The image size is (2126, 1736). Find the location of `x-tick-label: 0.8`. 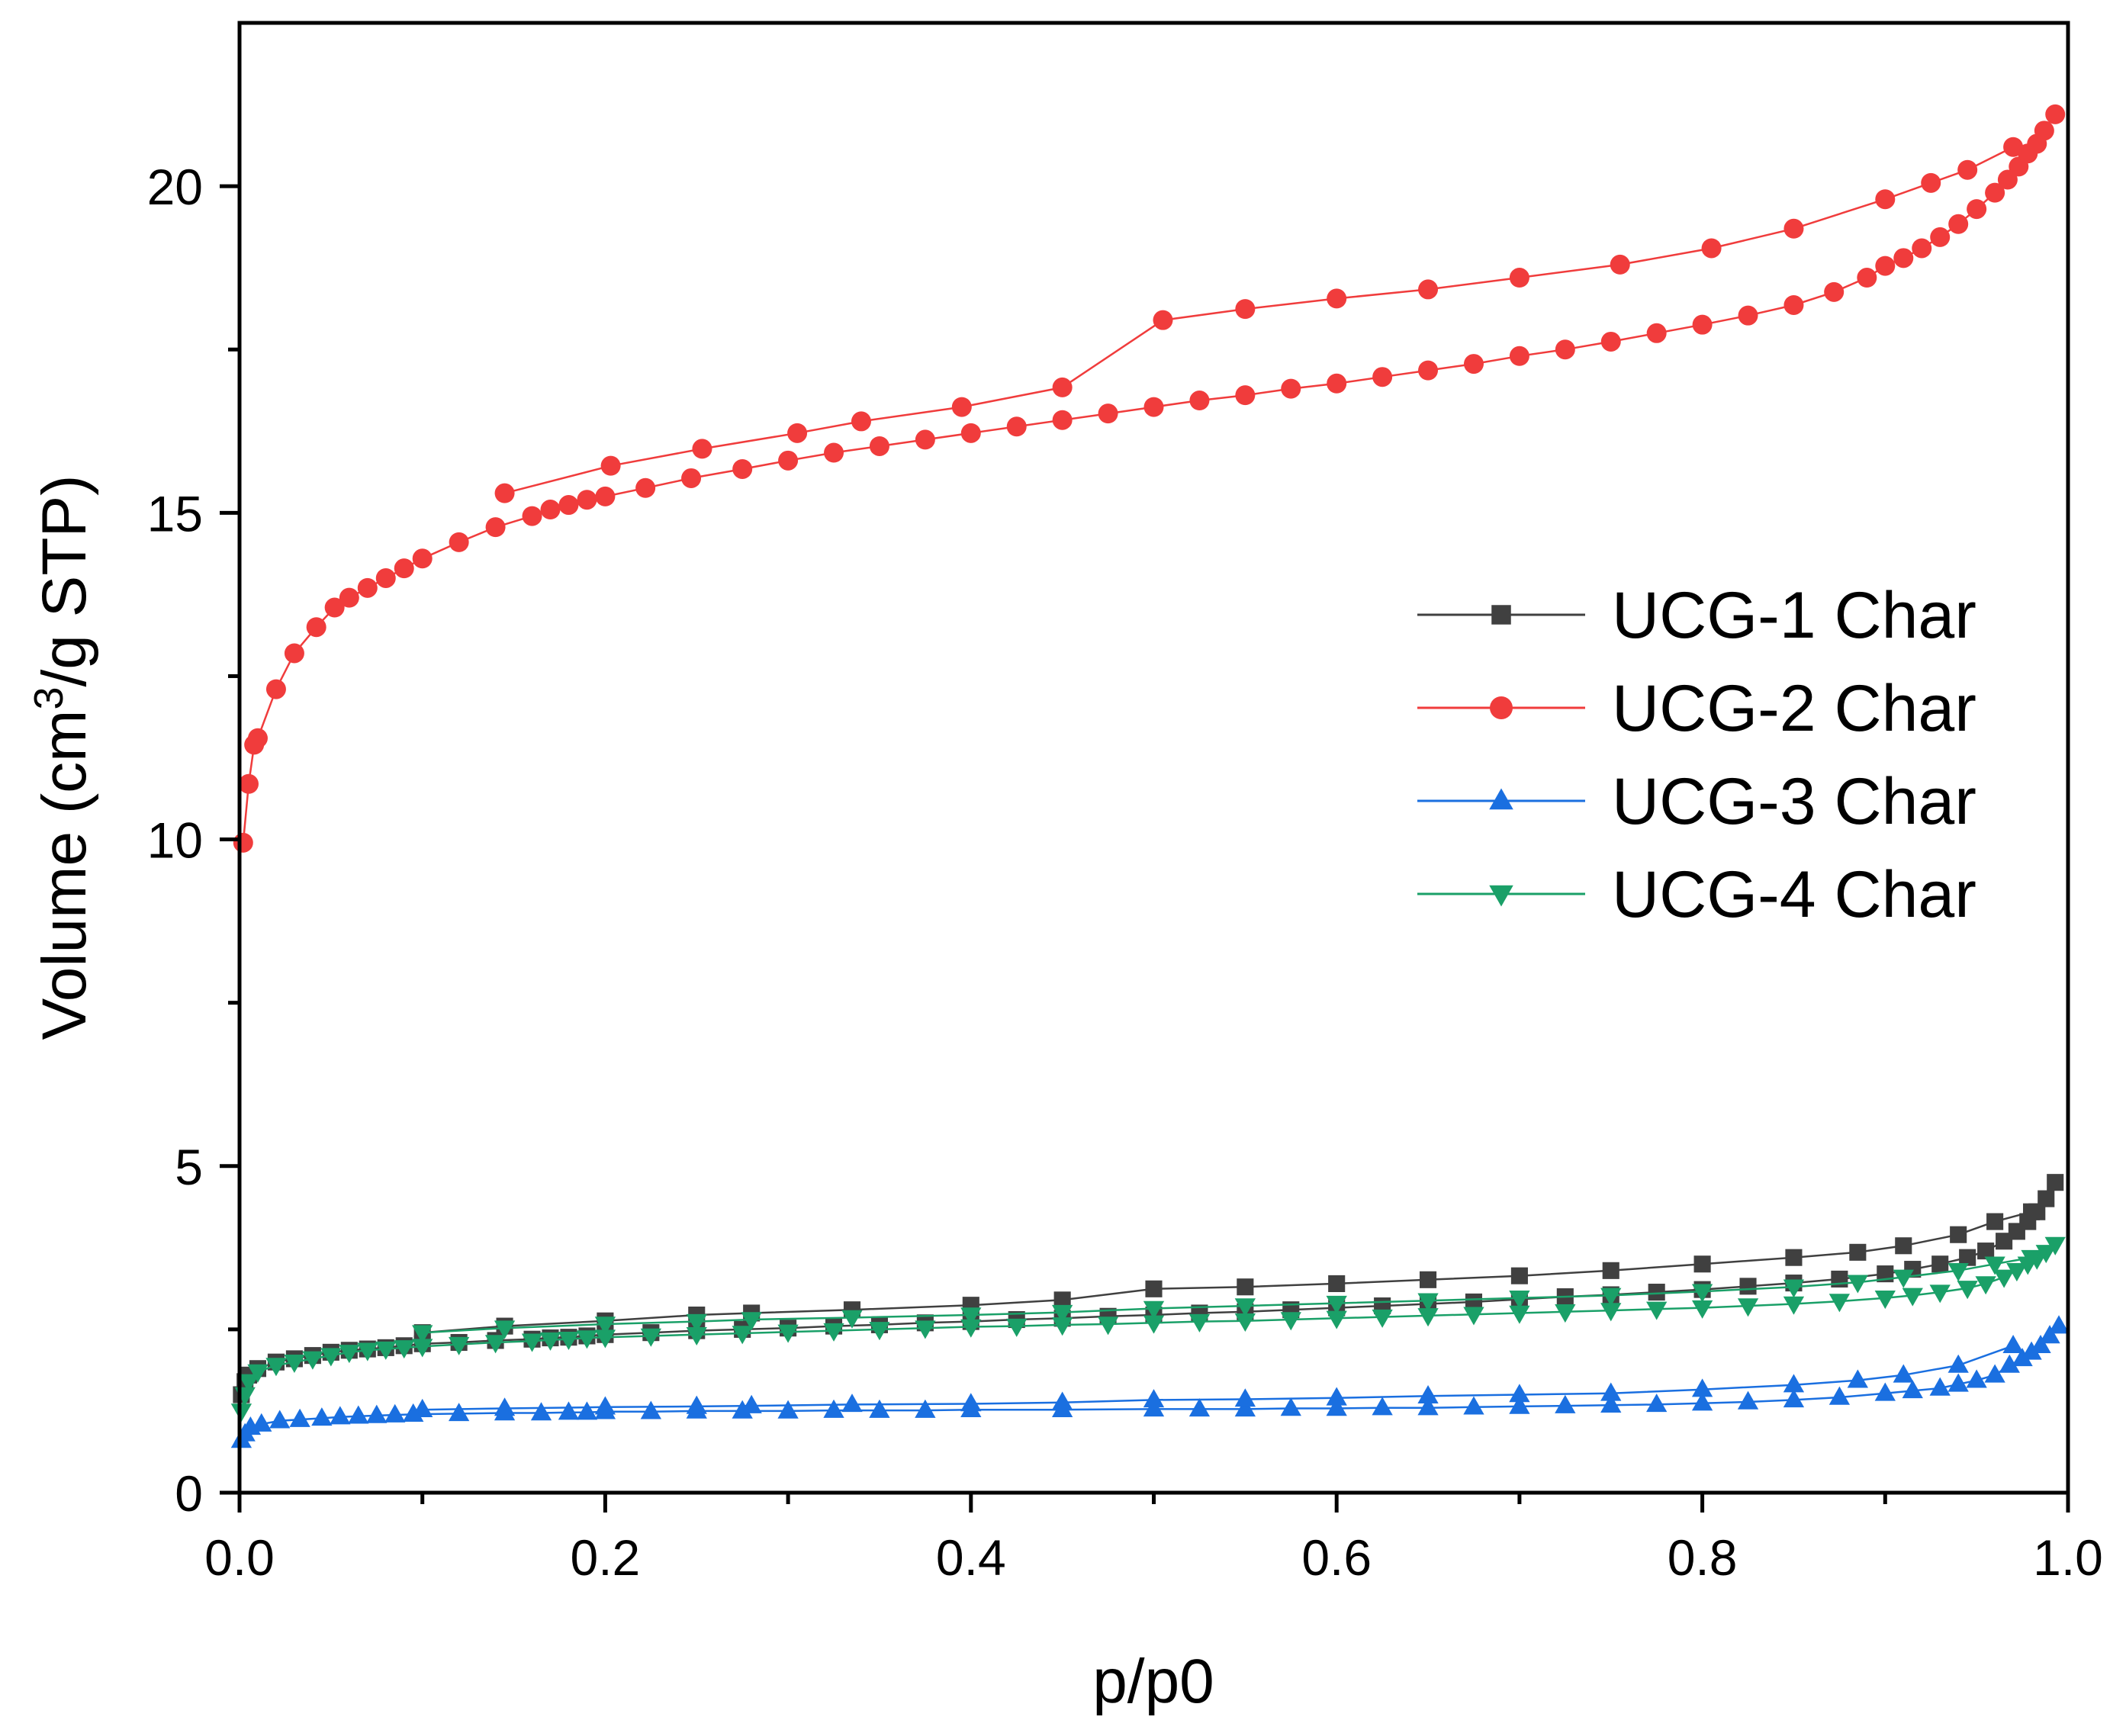

x-tick-label: 0.8 is located at coordinates (1703, 1557).